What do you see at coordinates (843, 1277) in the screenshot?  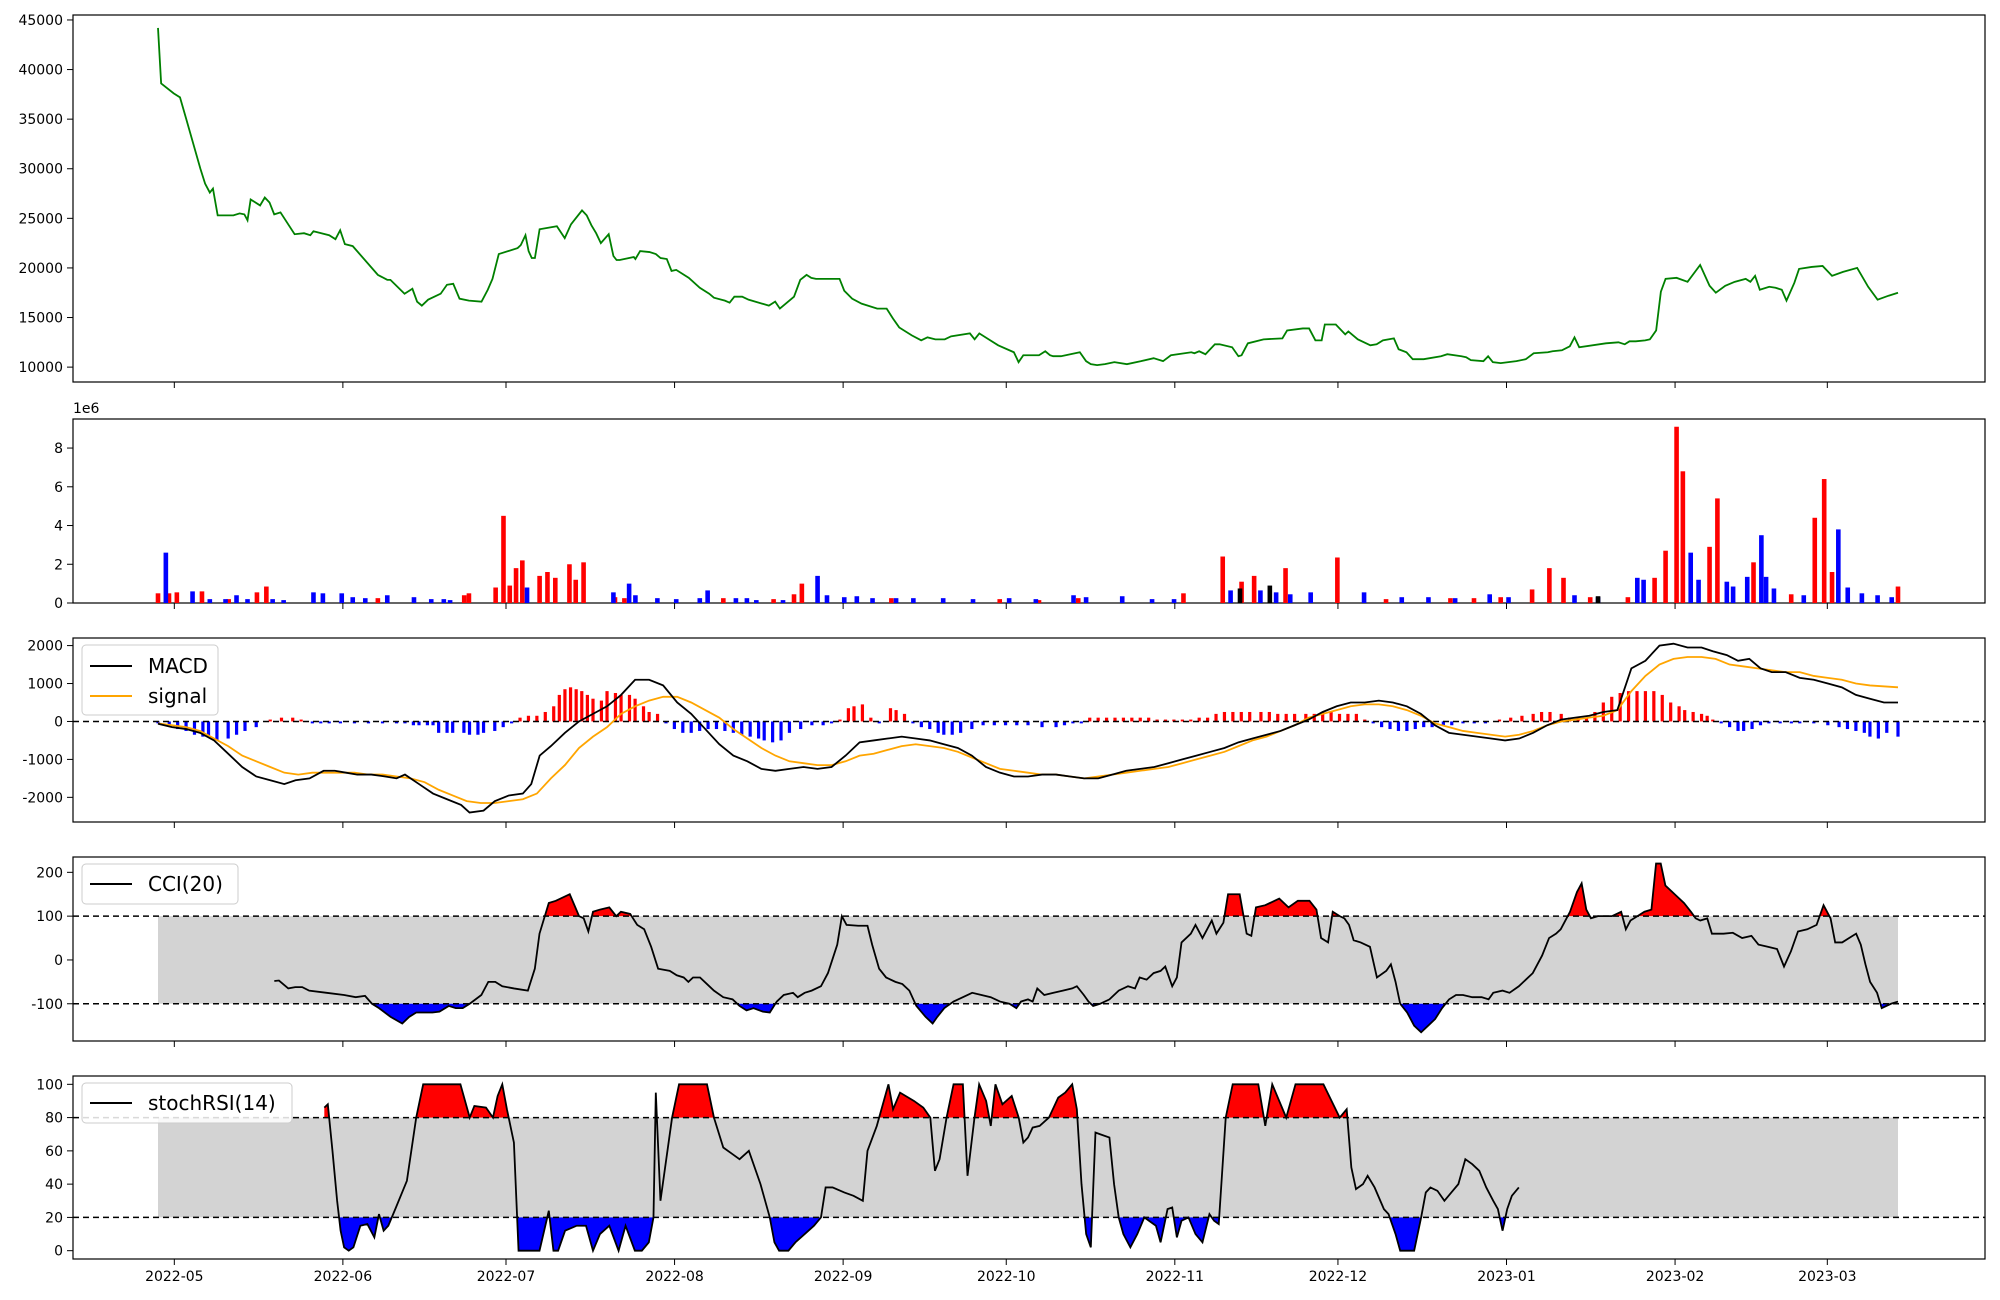 I see `date-xtick-label: 2022-09` at bounding box center [843, 1277].